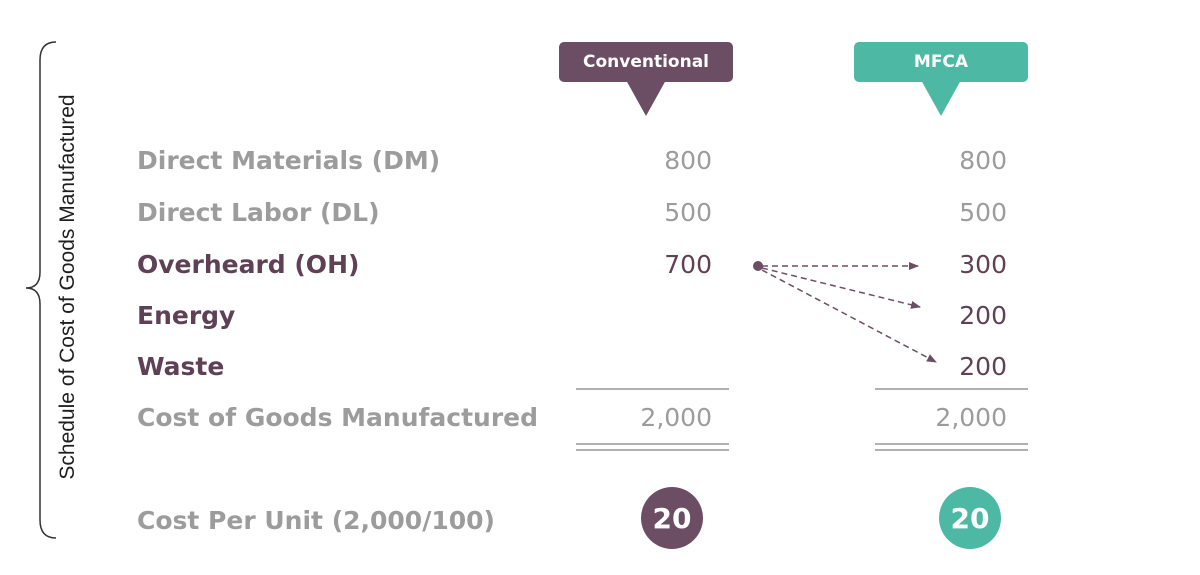 The image size is (1200, 575). I want to click on conventional-total-double-line-bottom, so click(652, 450).